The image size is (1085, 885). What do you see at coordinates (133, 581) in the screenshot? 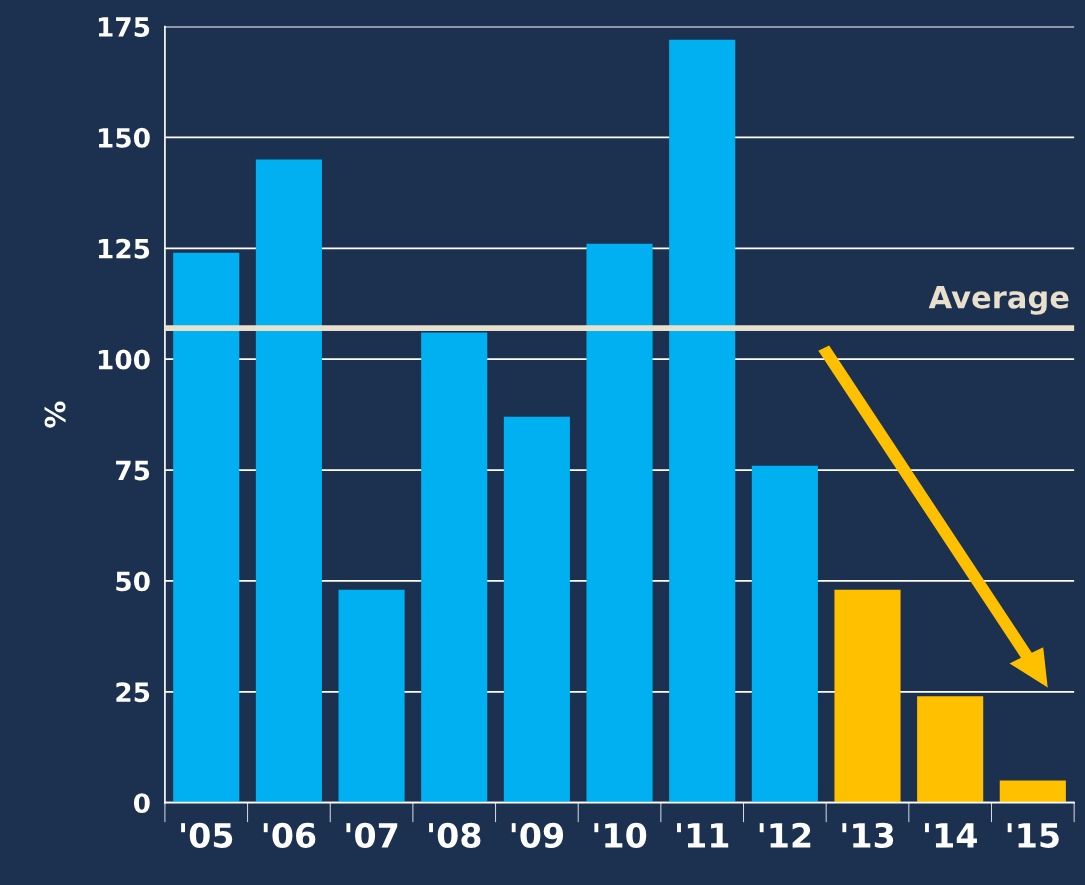
I see `y-tick-label: 50` at bounding box center [133, 581].